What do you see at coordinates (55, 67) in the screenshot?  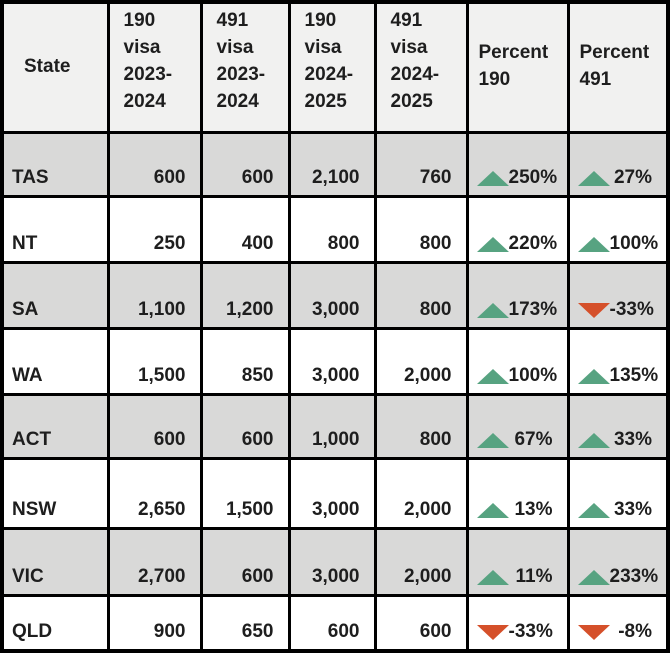 I see `column-header-state: State` at bounding box center [55, 67].